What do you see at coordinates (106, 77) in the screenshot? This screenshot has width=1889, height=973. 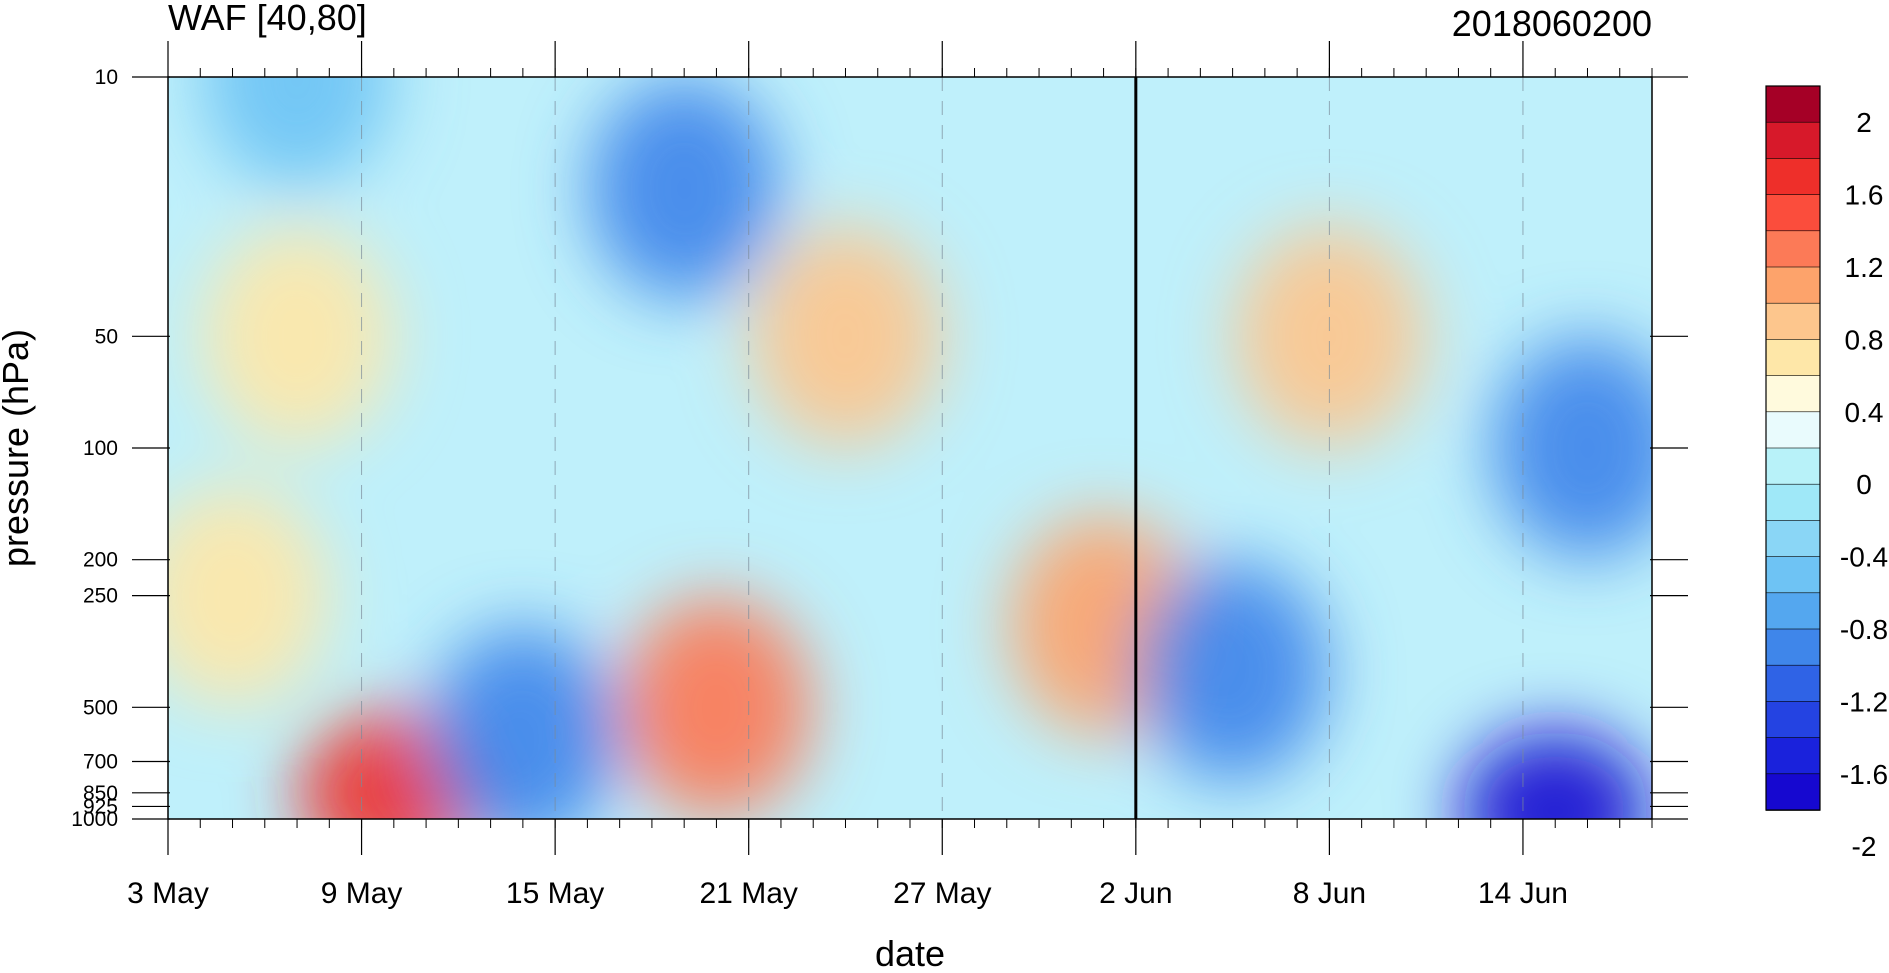 I see `y-tick-label: 10` at bounding box center [106, 77].